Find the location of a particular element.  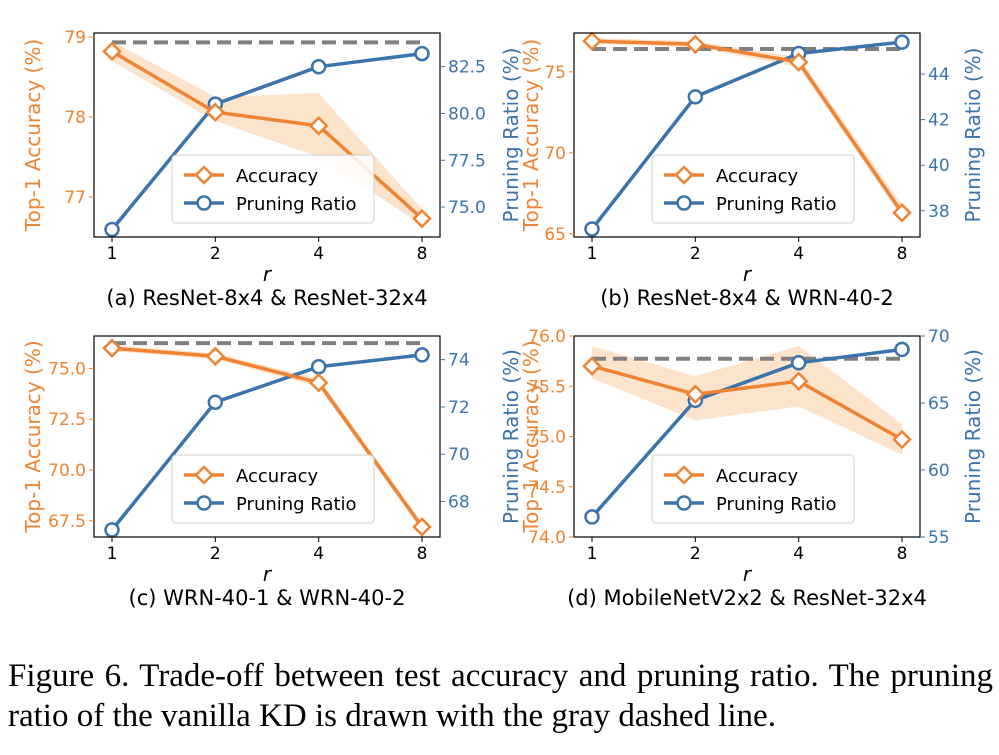

y-right-tick-label: 77.5 is located at coordinates (467, 161).